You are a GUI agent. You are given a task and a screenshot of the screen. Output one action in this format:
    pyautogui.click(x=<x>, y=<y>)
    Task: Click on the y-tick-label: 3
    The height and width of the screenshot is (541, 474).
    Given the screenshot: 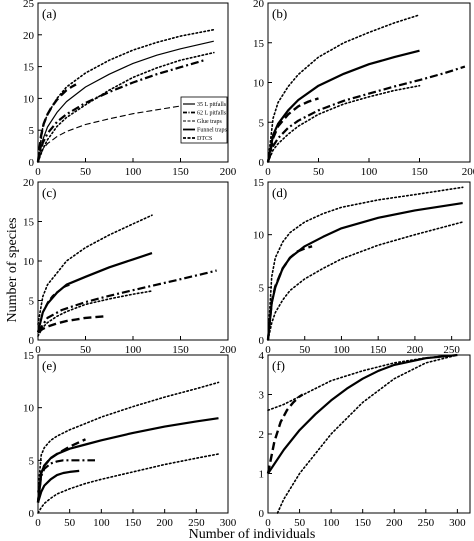 What is the action you would take?
    pyautogui.click(x=262, y=396)
    